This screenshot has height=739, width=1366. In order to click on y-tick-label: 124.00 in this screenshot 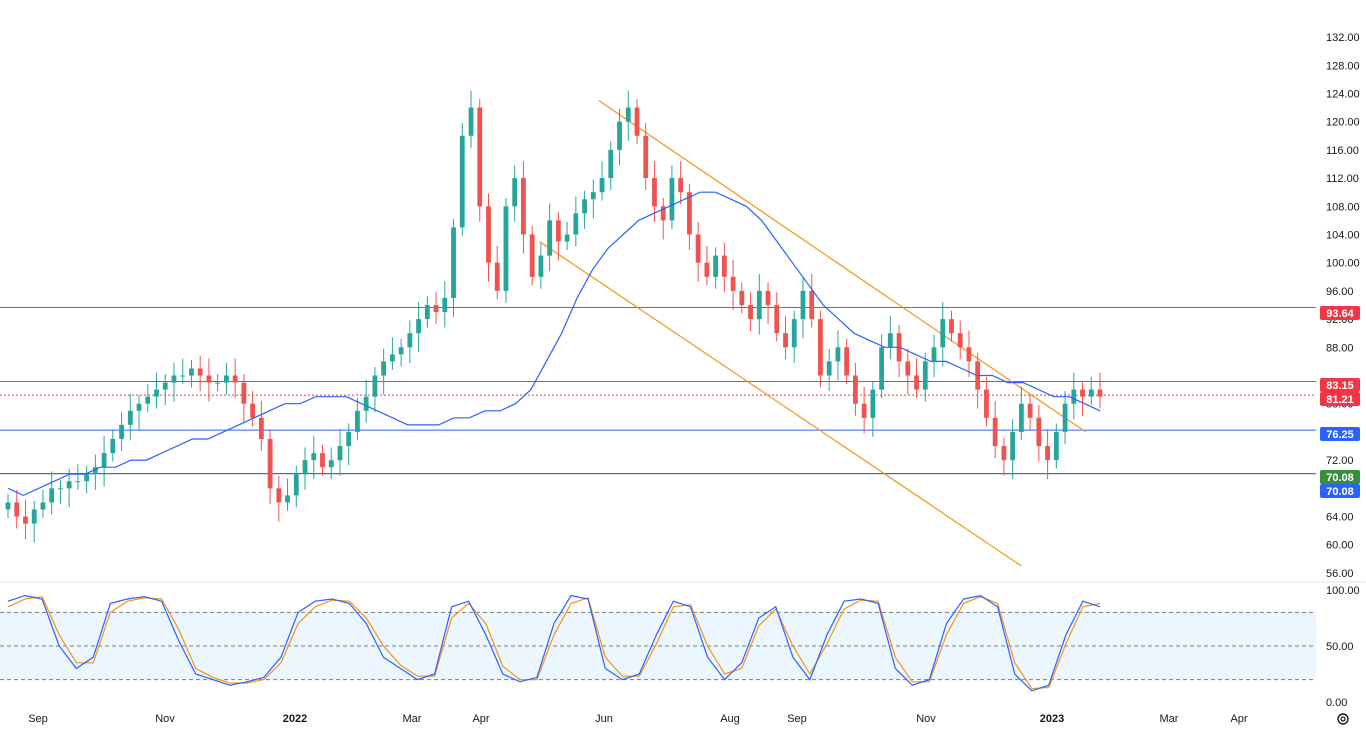, I will do `click(1343, 94)`.